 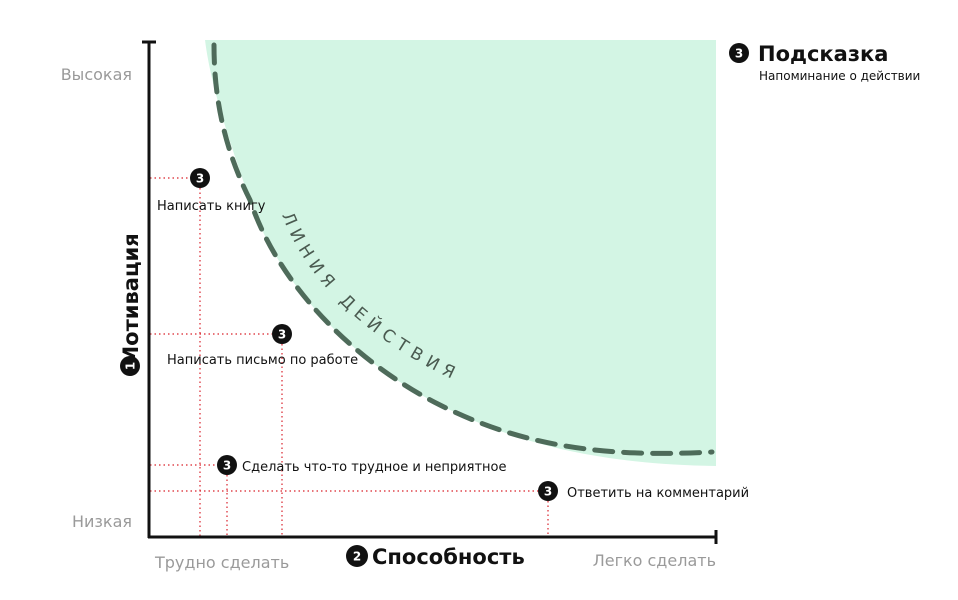 I want to click on x-axis-hard-label: Трудно сделать, so click(x=221, y=562).